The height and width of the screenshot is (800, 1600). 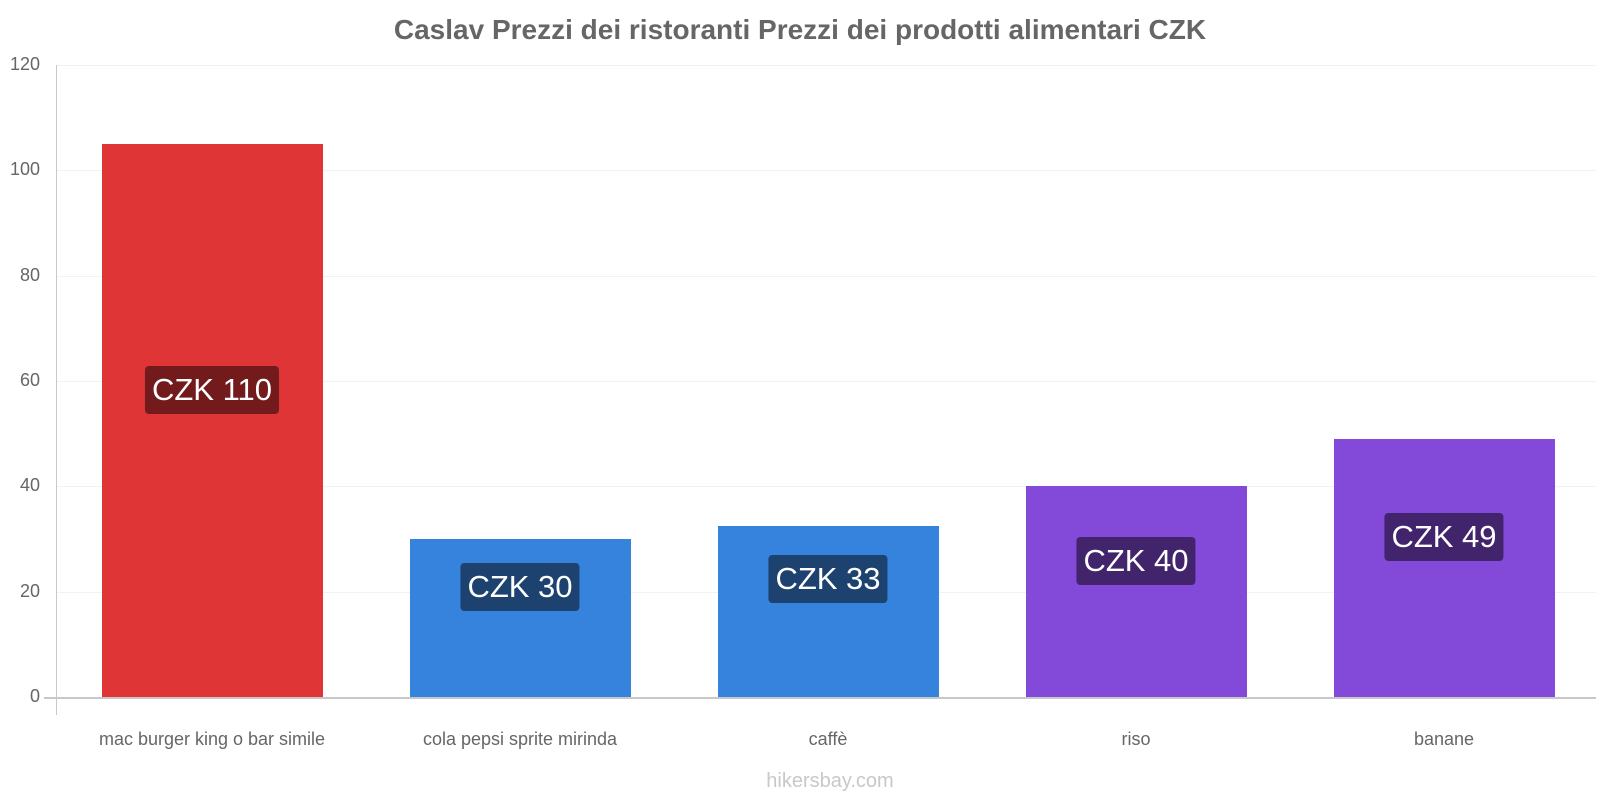 What do you see at coordinates (1136, 739) in the screenshot?
I see `x-tick-label: riso` at bounding box center [1136, 739].